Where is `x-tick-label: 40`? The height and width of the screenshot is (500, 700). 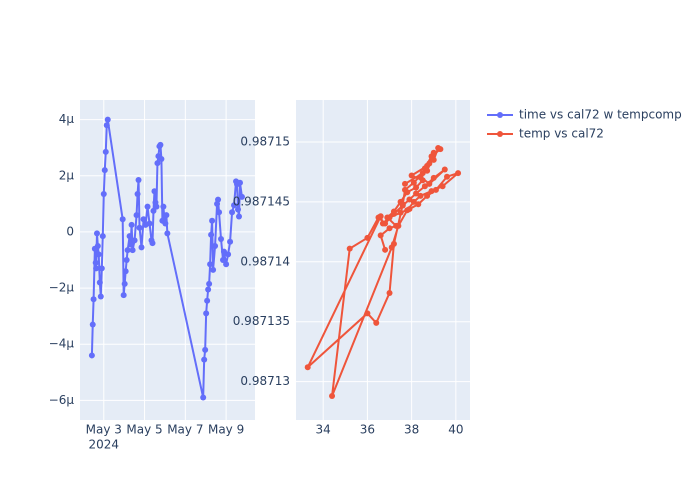 x-tick-label: 40 is located at coordinates (455, 430).